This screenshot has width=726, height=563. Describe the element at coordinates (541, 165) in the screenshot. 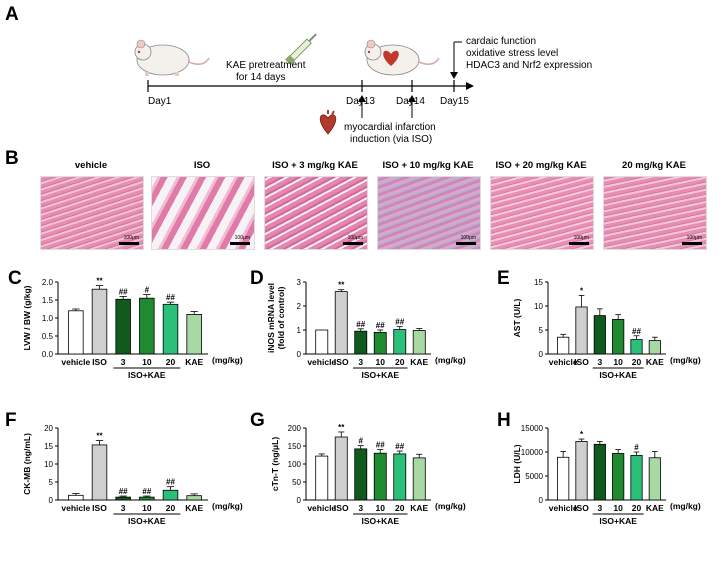

I see `histology-label: ISO + 20 mg/kg KAE` at that location.